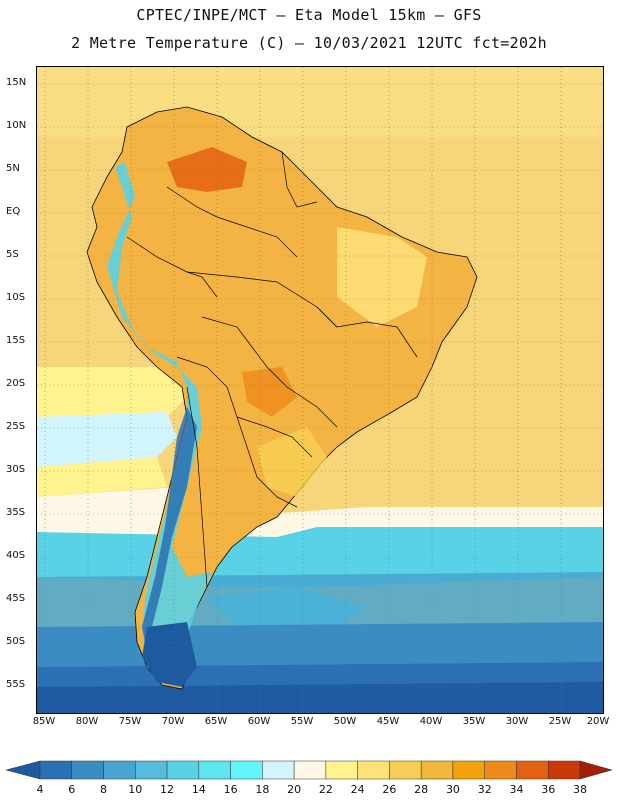 This screenshot has height=800, width=618. What do you see at coordinates (320, 644) in the screenshot?
I see `ocean-8c-band` at bounding box center [320, 644].